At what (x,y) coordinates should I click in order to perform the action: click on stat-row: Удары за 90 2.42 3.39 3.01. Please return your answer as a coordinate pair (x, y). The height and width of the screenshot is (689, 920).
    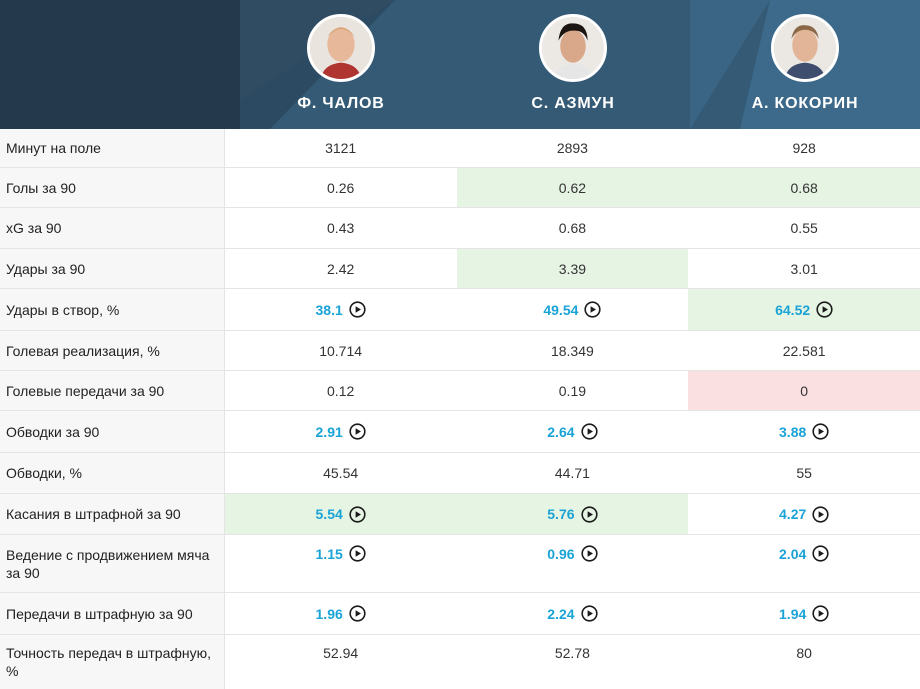
    Looking at the image, I should click on (460, 269).